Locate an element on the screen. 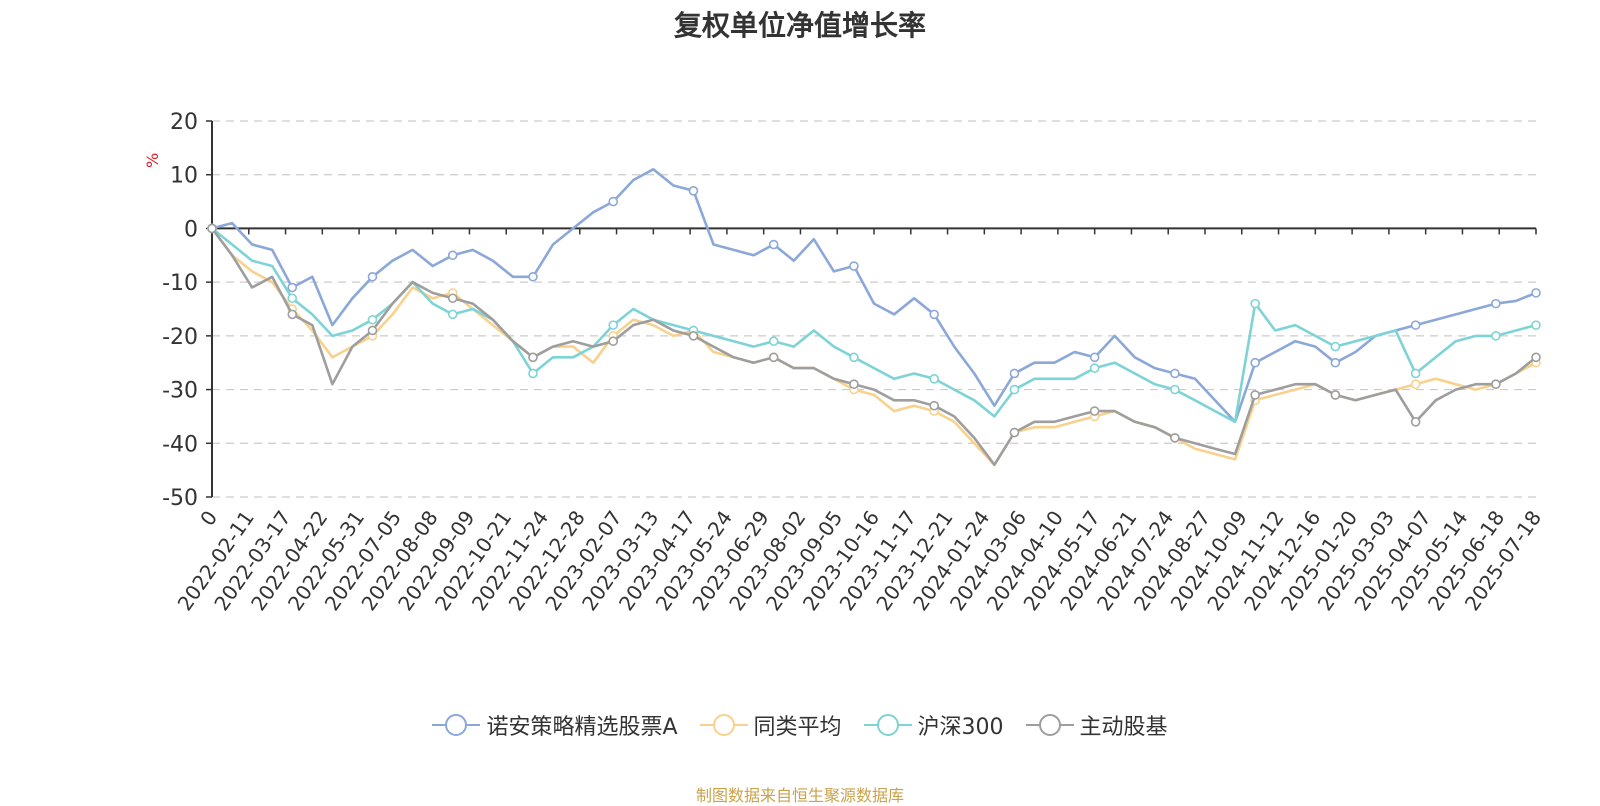  y-tick-label: 0 is located at coordinates (191, 229).